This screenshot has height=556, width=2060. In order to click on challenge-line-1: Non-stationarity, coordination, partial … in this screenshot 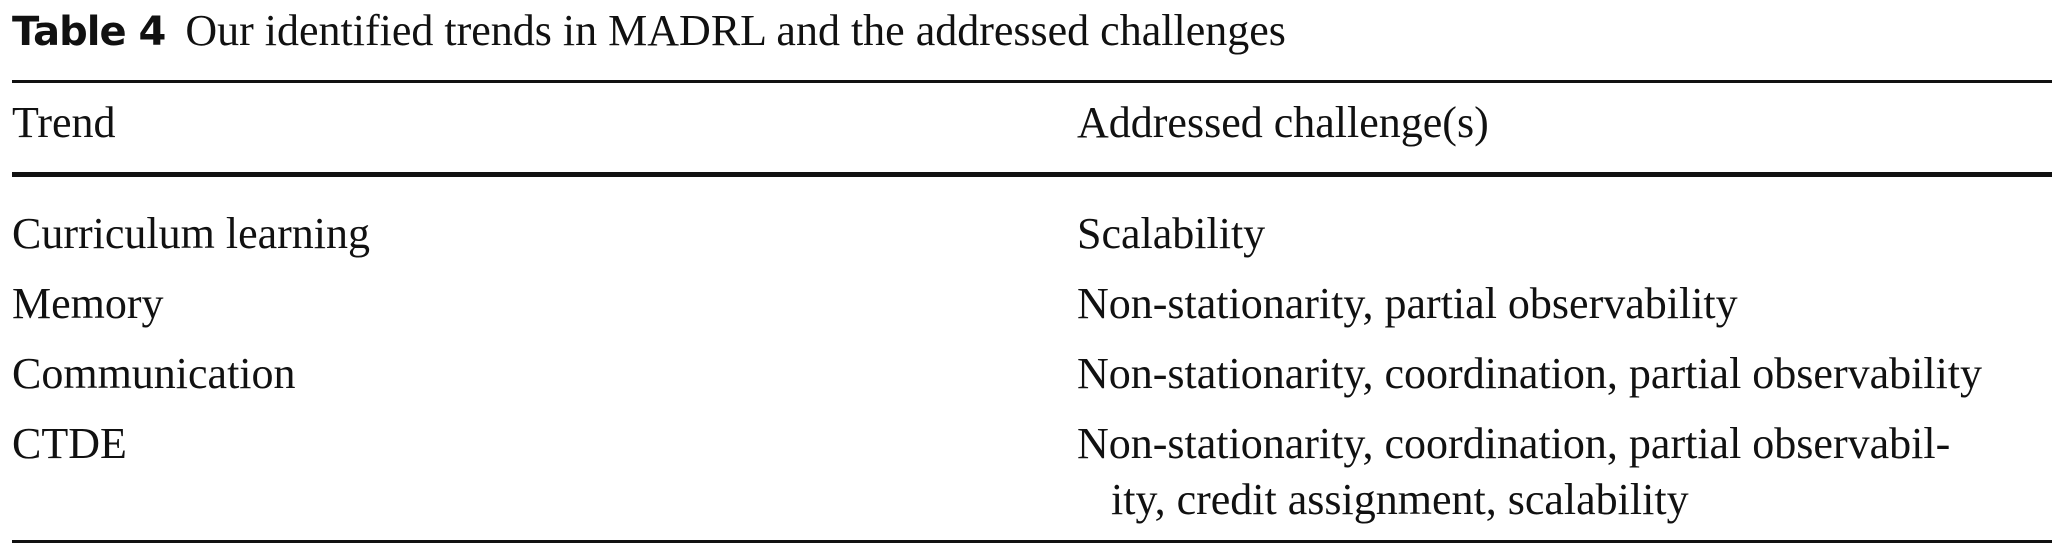, I will do `click(1514, 443)`.